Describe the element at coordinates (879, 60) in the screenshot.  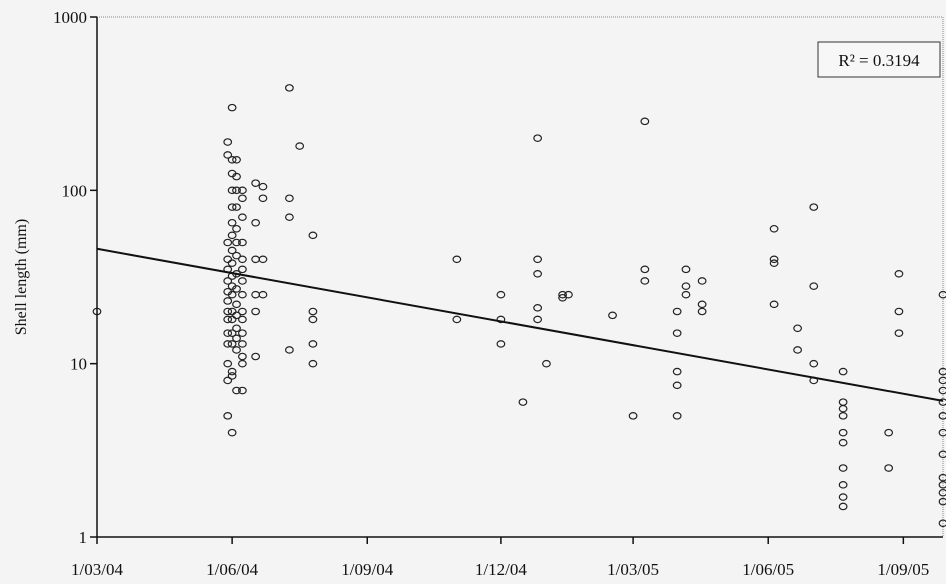
I see `r-squared-label: R² = 0.3194` at that location.